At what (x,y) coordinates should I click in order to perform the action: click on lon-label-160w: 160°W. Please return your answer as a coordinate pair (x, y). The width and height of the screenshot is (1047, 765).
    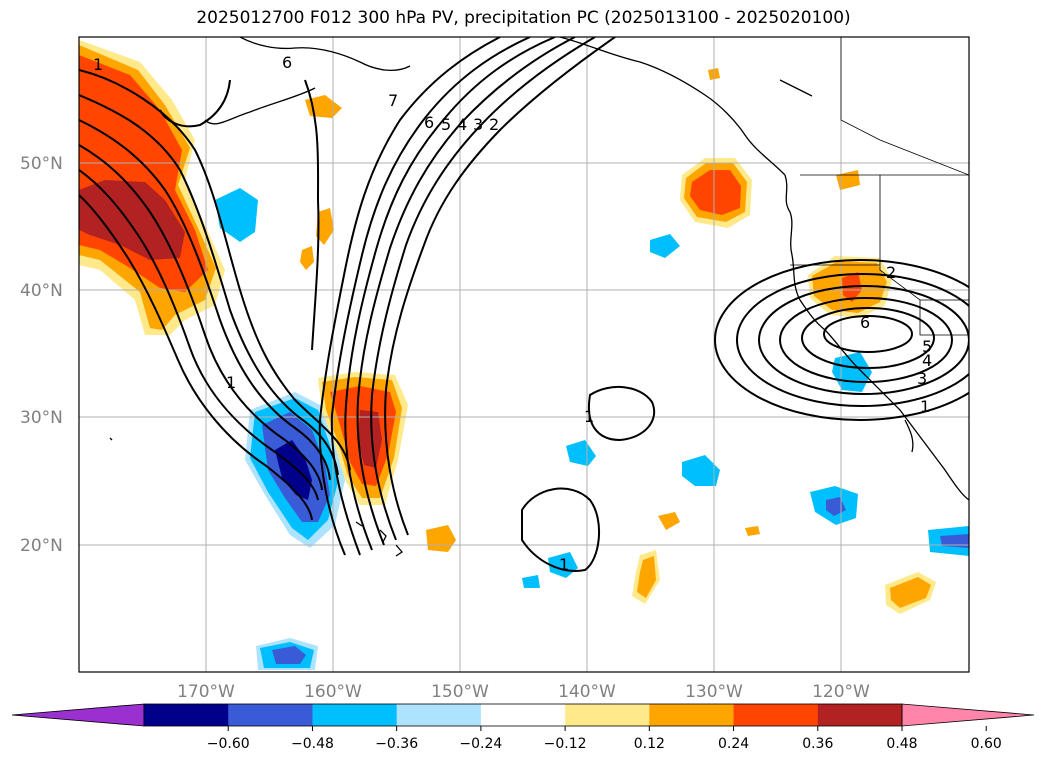
    Looking at the image, I should click on (333, 692).